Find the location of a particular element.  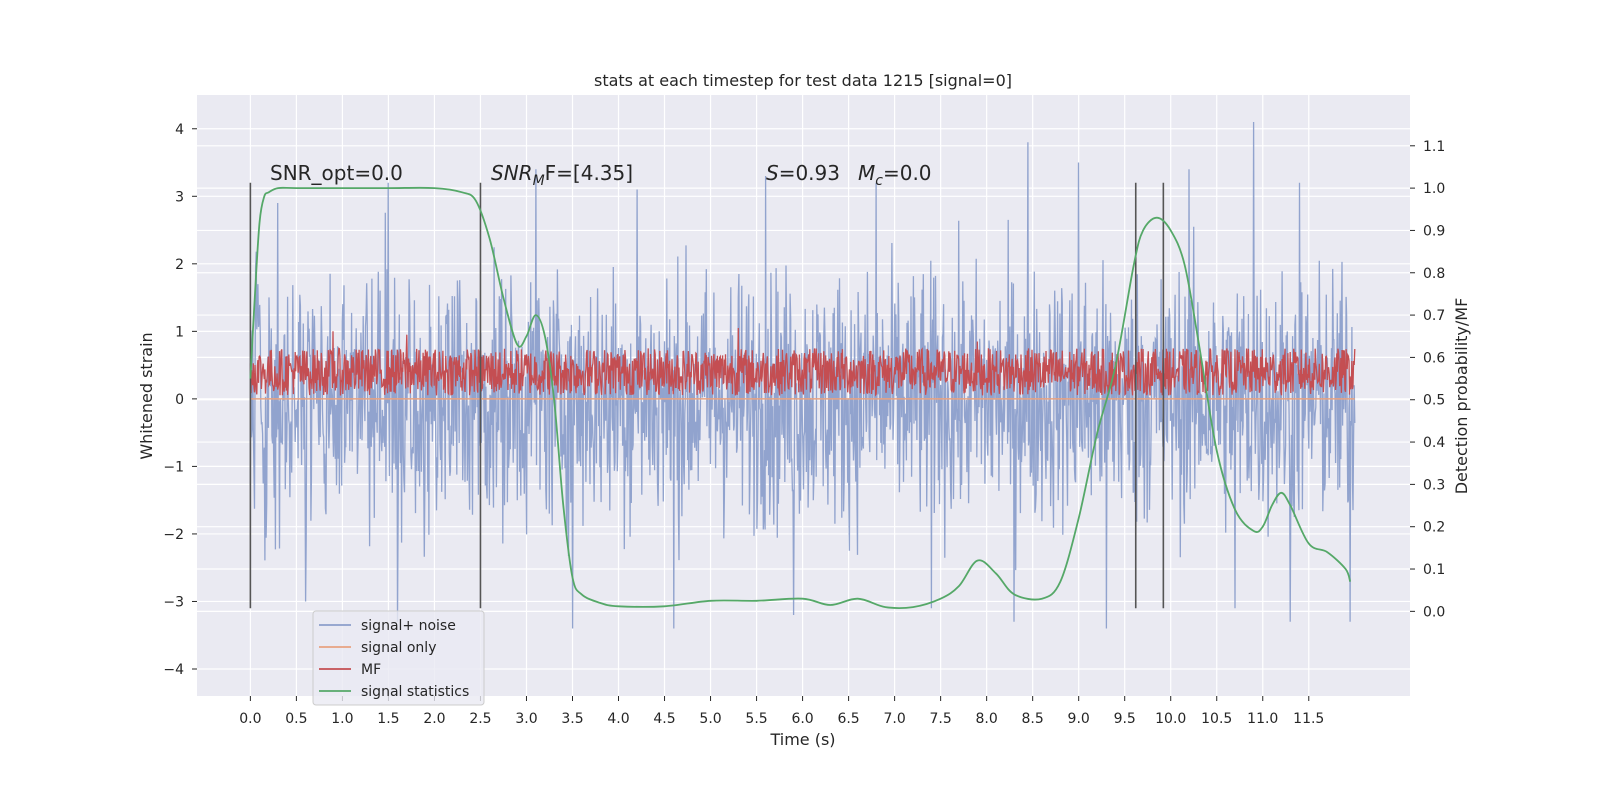

y2-tick-label-8: 0.8 is located at coordinates (1434, 274).